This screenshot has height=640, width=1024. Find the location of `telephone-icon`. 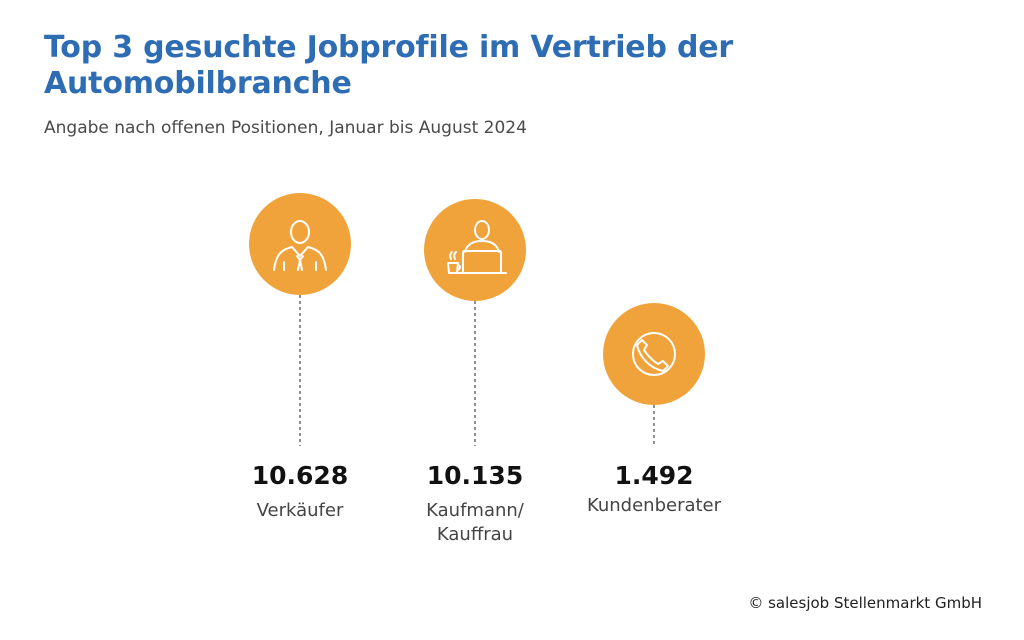

telephone-icon is located at coordinates (654, 354).